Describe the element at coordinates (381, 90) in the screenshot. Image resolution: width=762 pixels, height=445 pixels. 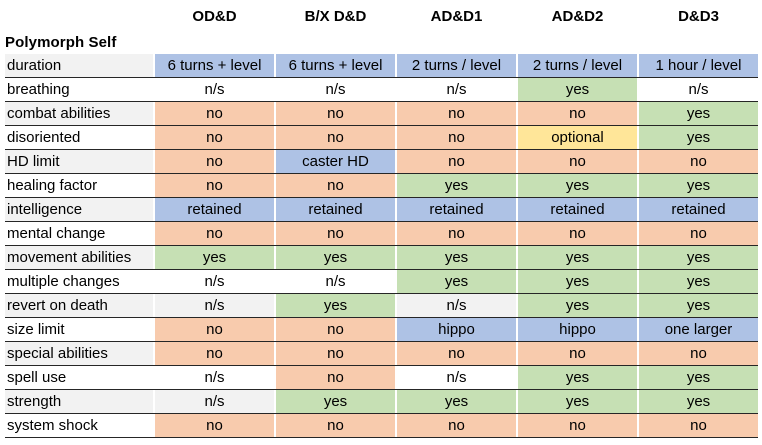
I see `table-row: breathing n/s n/s n/s yes n/s` at that location.